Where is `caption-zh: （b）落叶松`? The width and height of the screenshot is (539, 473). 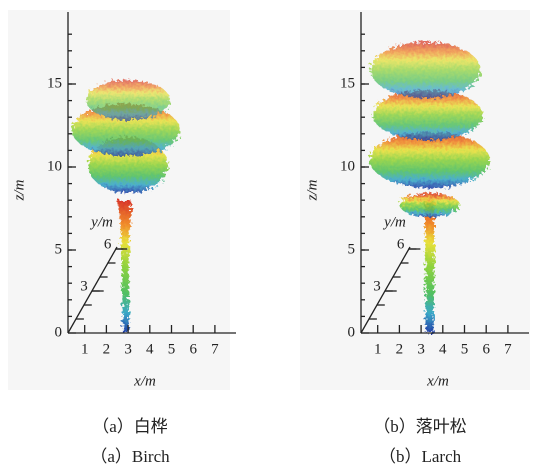 caption-zh: （b）落叶松 is located at coordinates (420, 426).